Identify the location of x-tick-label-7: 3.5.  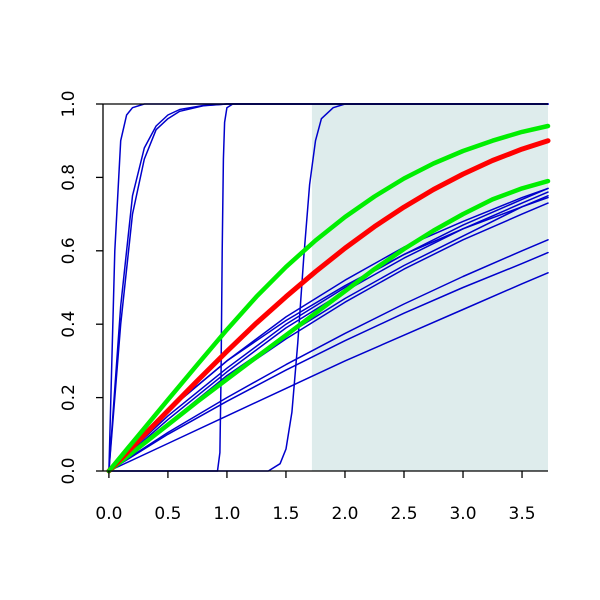
(522, 514).